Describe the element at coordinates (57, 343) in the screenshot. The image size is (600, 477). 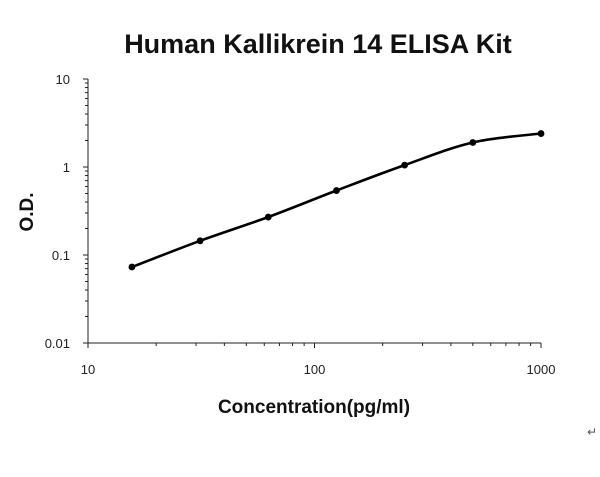
I see `y-tick-label: 0.01` at that location.